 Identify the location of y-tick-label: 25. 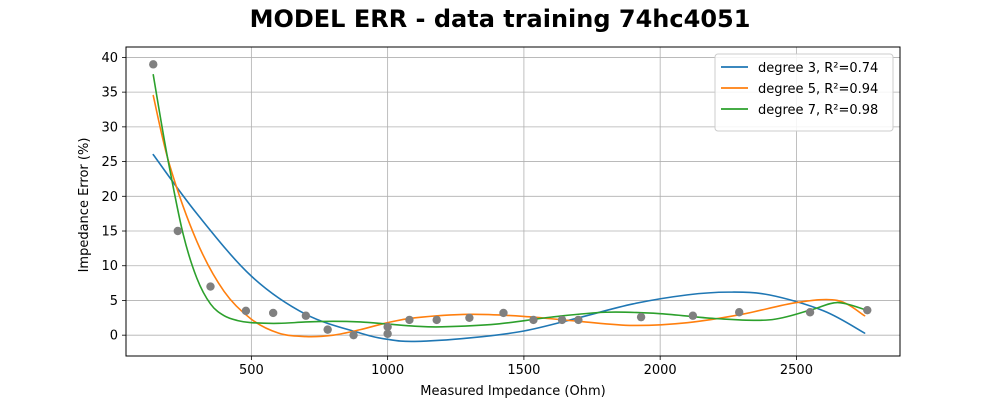
(109, 162).